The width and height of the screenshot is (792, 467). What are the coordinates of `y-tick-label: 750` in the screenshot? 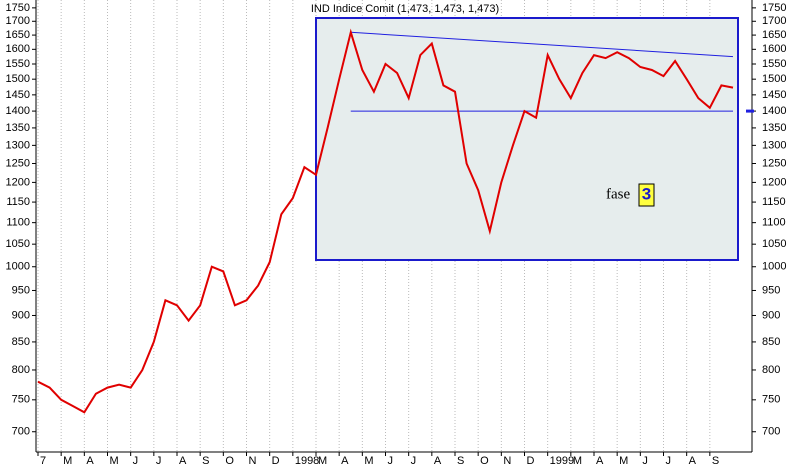 It's located at (21, 400).